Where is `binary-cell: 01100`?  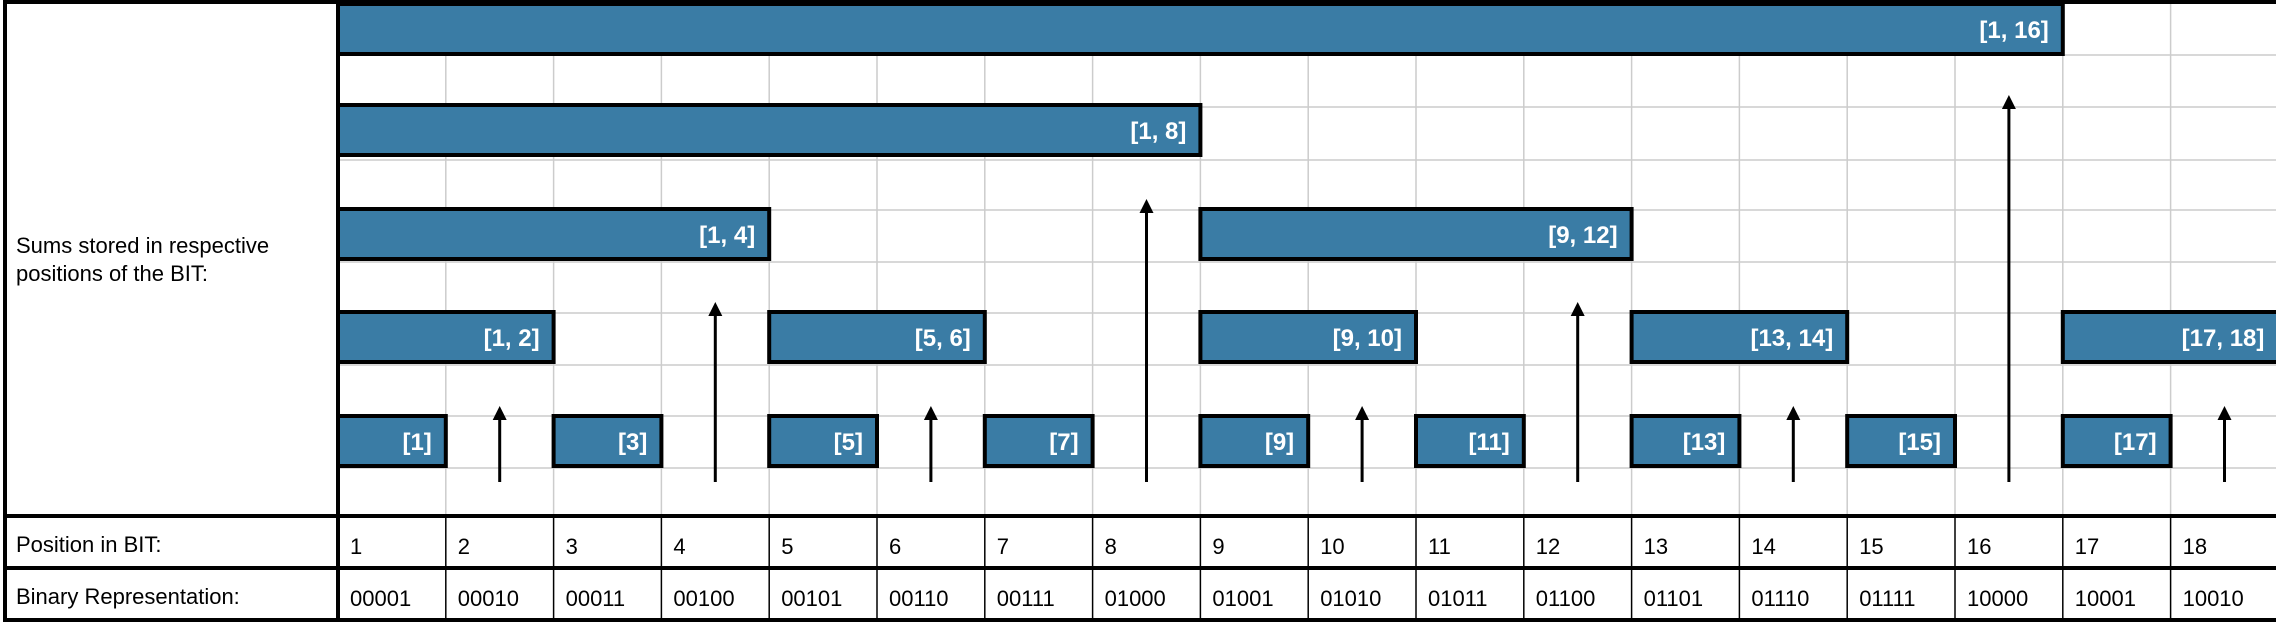
binary-cell: 01100 is located at coordinates (1566, 598).